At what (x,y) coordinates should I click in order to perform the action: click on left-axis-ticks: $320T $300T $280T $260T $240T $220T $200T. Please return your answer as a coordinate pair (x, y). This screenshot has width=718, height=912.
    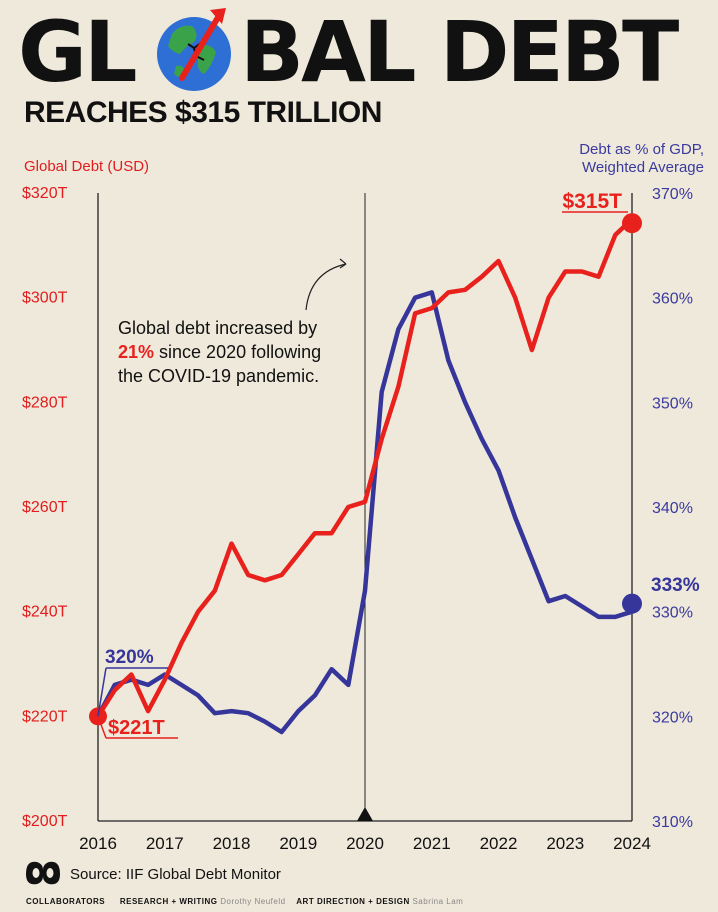
    Looking at the image, I should click on (45, 507).